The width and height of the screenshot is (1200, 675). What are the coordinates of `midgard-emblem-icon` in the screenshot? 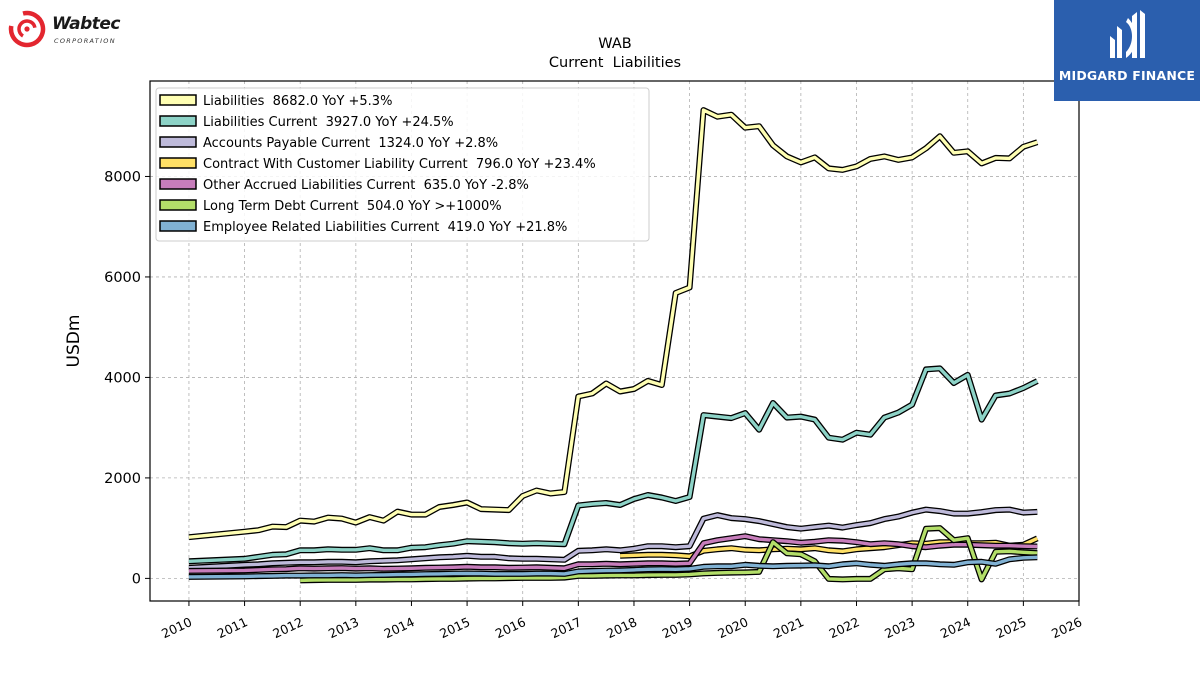 It's located at (1127, 34).